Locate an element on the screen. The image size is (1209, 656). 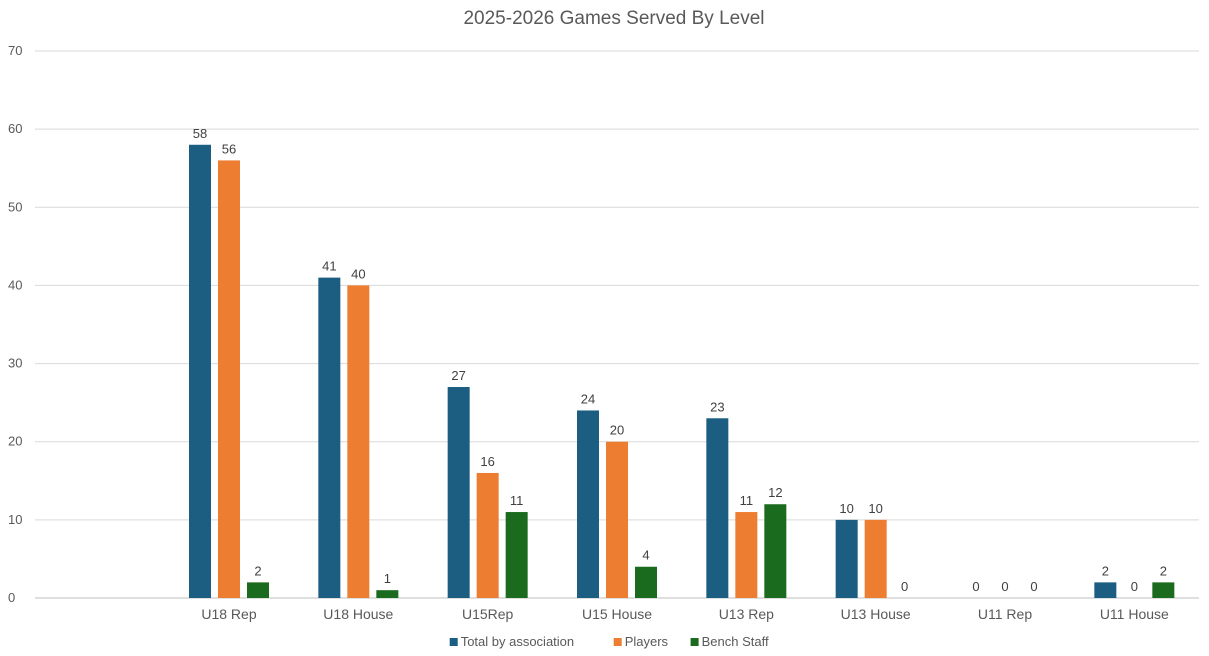
data-label: 58 is located at coordinates (200, 133).